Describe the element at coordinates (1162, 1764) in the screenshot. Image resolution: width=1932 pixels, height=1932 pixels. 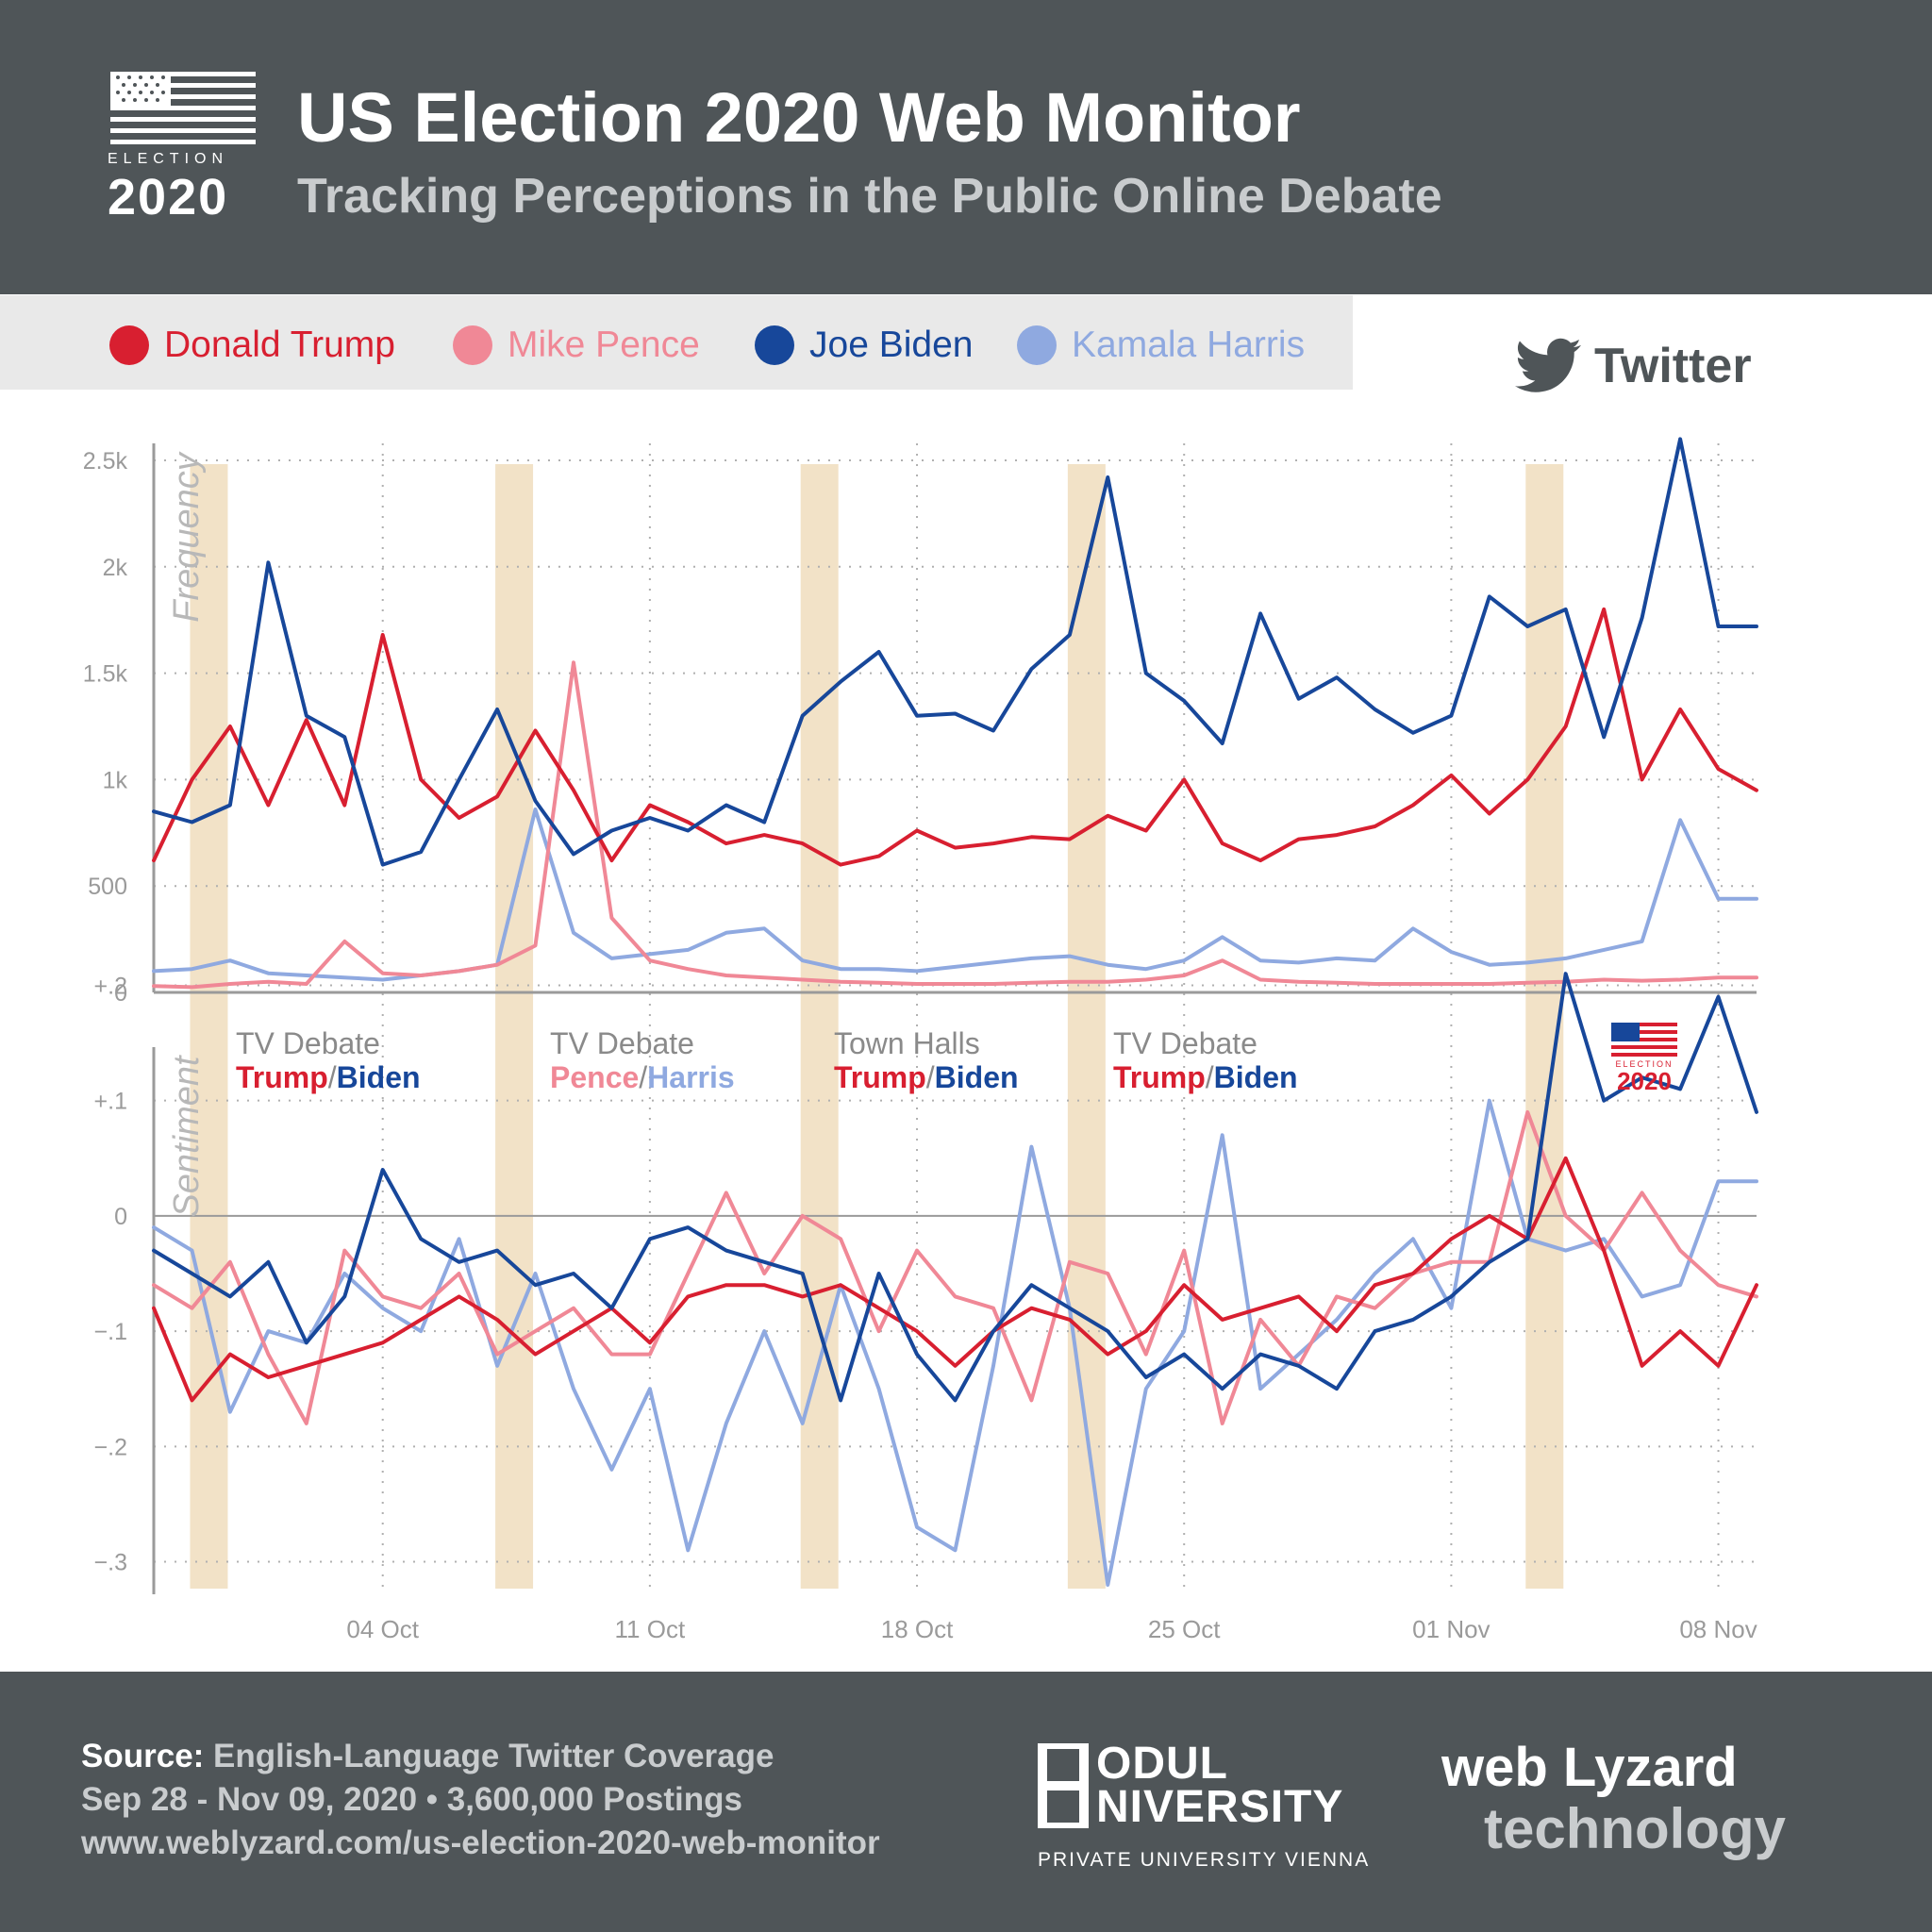
I see `modul-logo-line1: ODUL` at that location.